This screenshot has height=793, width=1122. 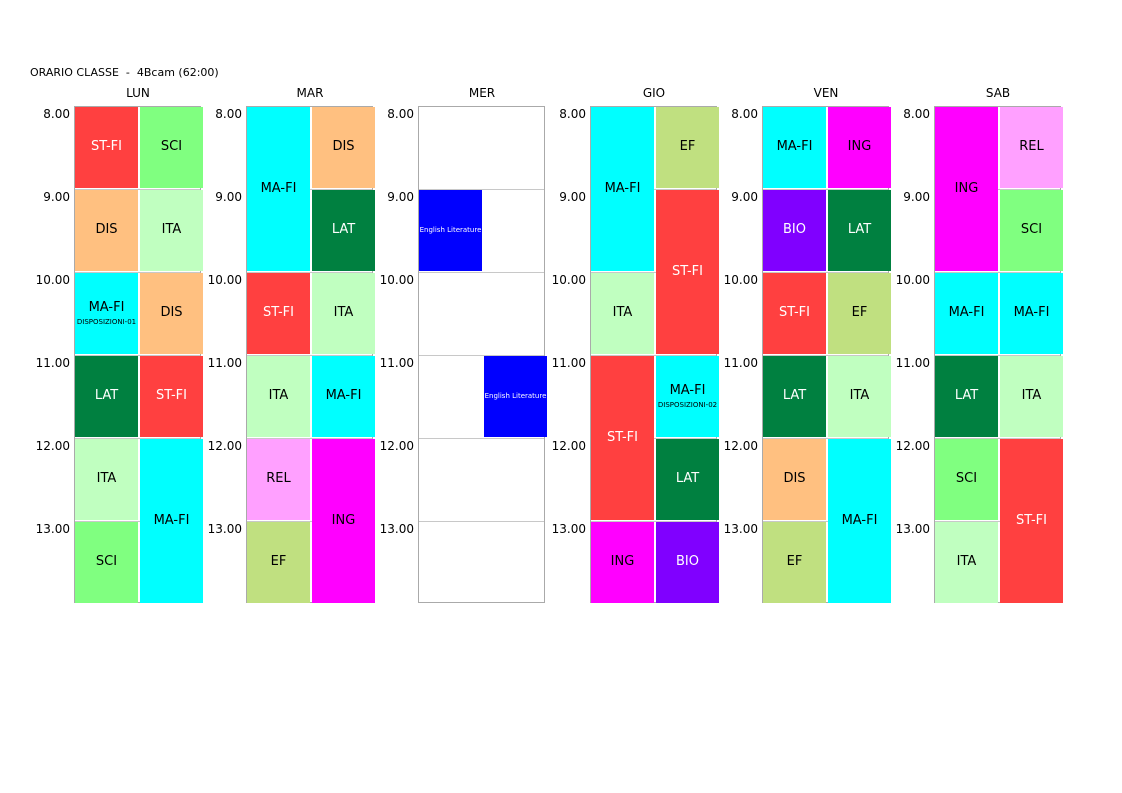 I want to click on lesson-subject: REL, so click(x=278, y=479).